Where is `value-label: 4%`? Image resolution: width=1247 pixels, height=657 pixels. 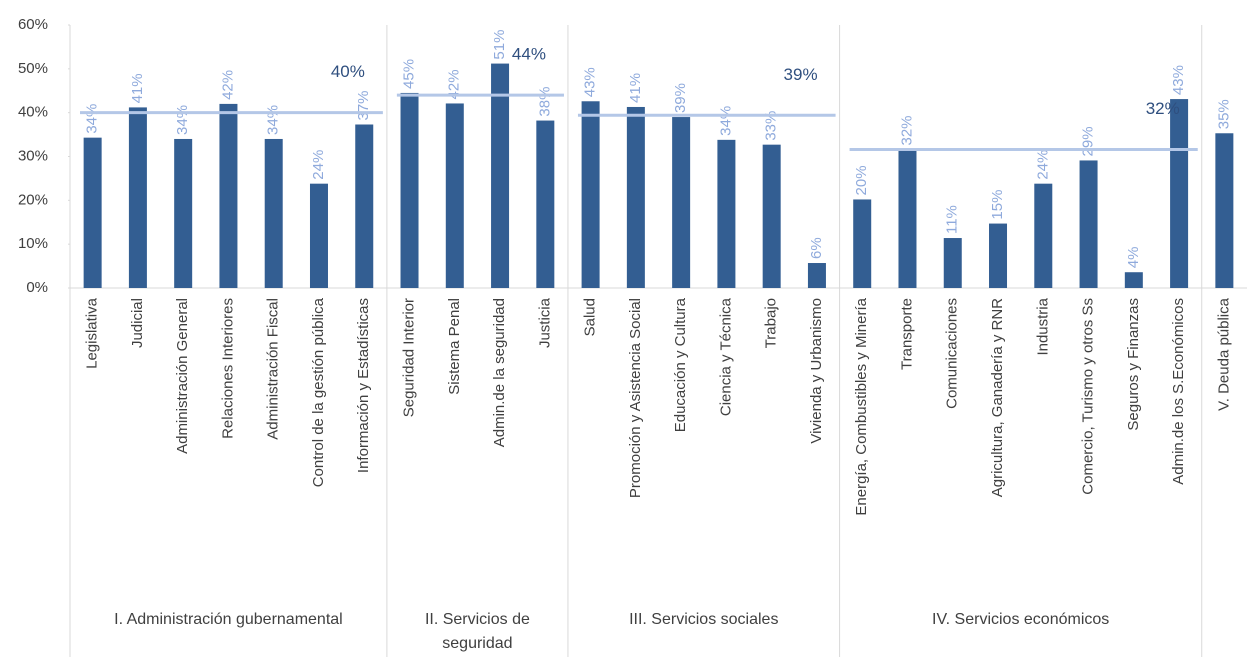
value-label: 4% is located at coordinates (1133, 258).